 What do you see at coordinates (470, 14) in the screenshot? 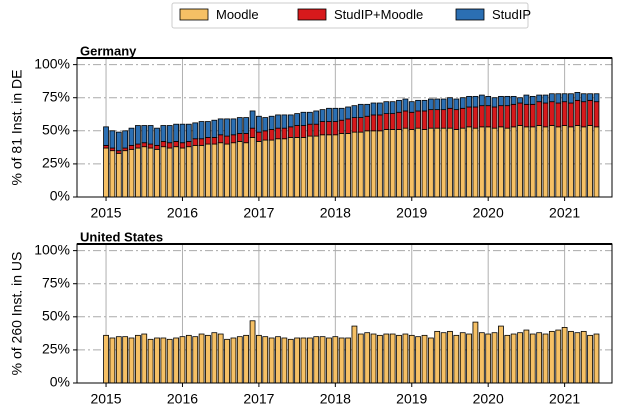
I see `legend-swatch` at bounding box center [470, 14].